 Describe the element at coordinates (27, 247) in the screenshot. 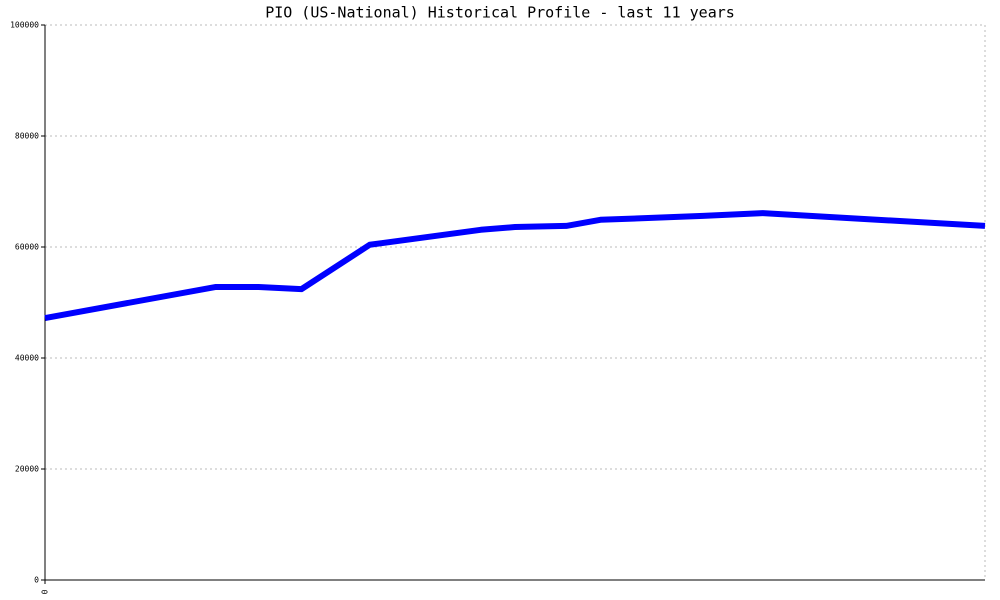

I see `y-tick-label: 60000` at that location.